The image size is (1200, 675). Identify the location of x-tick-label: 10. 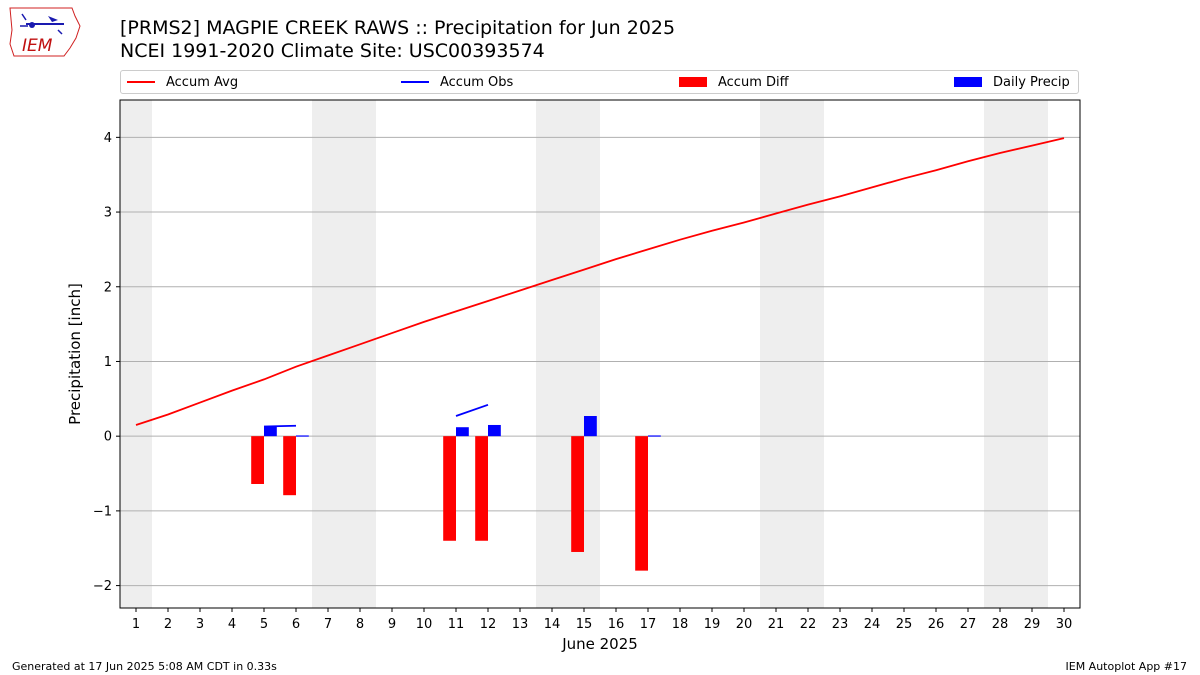
(424, 624).